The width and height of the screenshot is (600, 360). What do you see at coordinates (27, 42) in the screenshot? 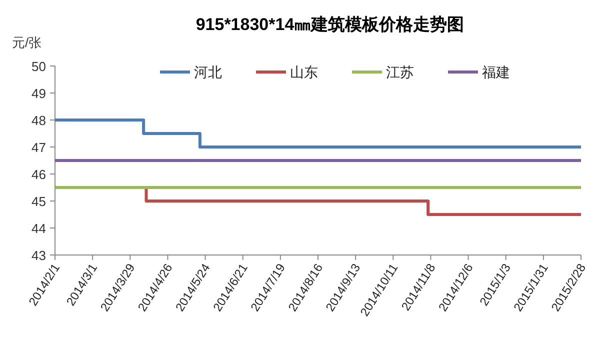
I see `y-axis-title: 元/张` at bounding box center [27, 42].